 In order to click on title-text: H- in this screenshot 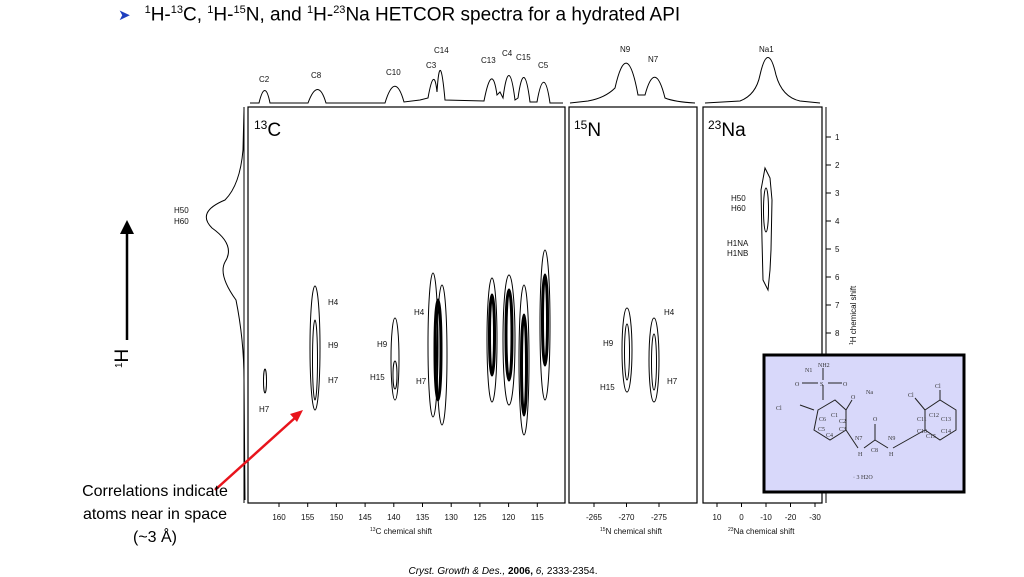, I will do `click(223, 15)`.